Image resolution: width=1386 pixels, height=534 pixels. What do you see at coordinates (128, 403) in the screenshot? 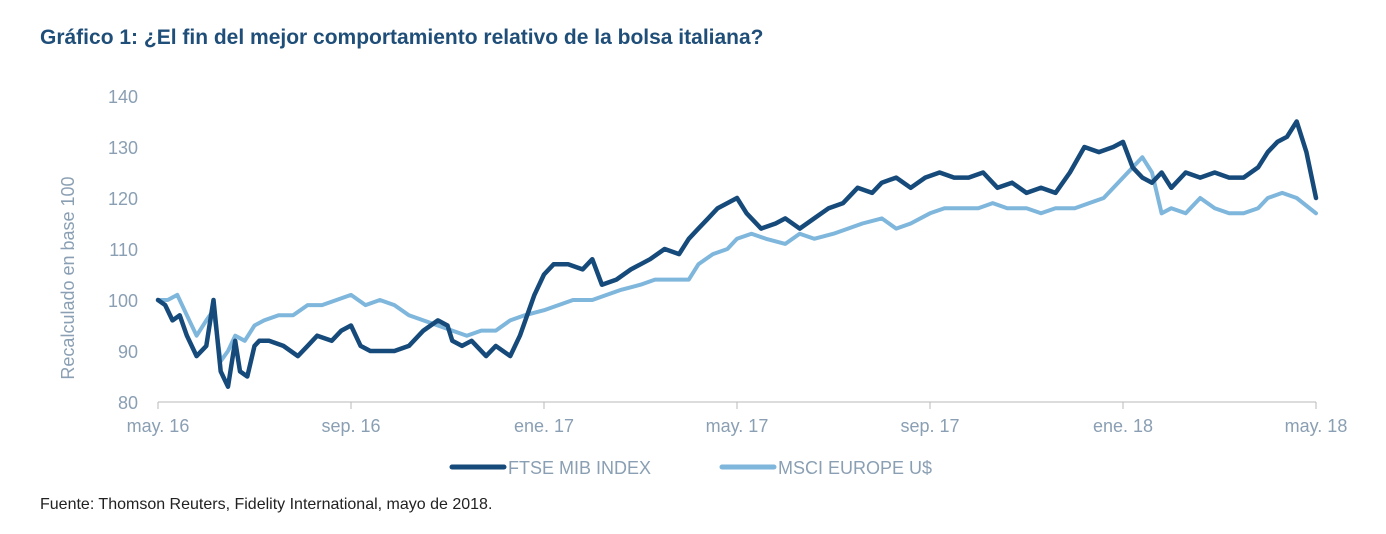
I see `y-tick-label: 80` at bounding box center [128, 403].